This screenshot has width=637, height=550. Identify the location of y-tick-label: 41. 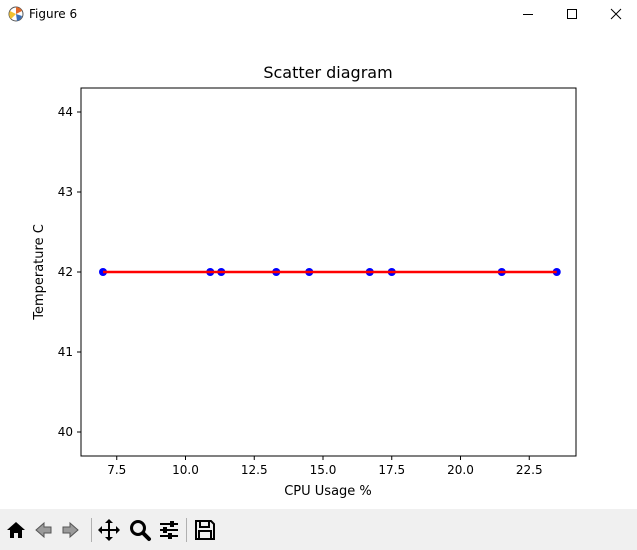
(65, 352).